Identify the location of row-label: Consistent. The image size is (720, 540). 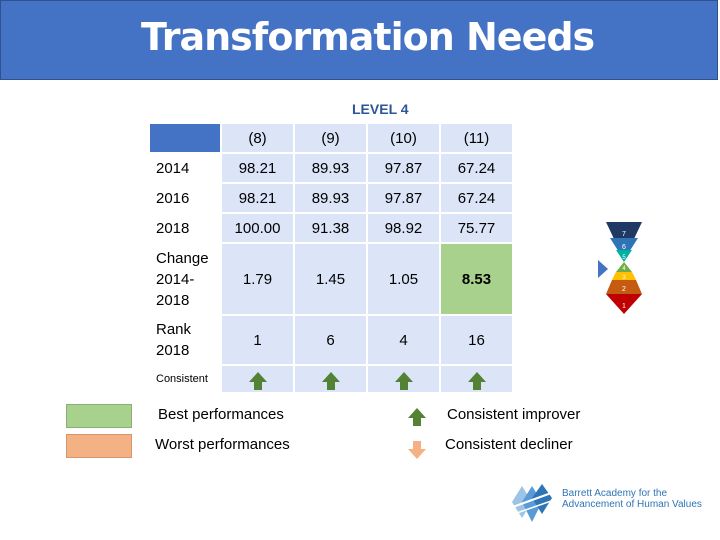
(182, 379).